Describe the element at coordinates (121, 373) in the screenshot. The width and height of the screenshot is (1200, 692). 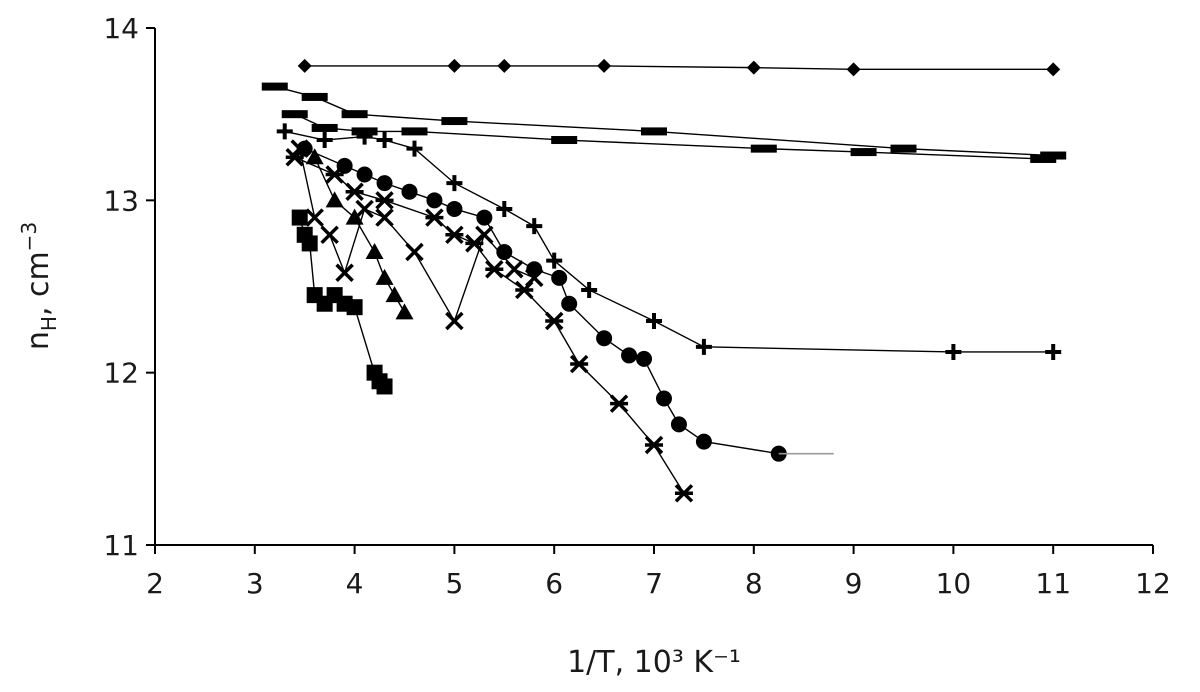
I see `y-tick-label: 12` at that location.